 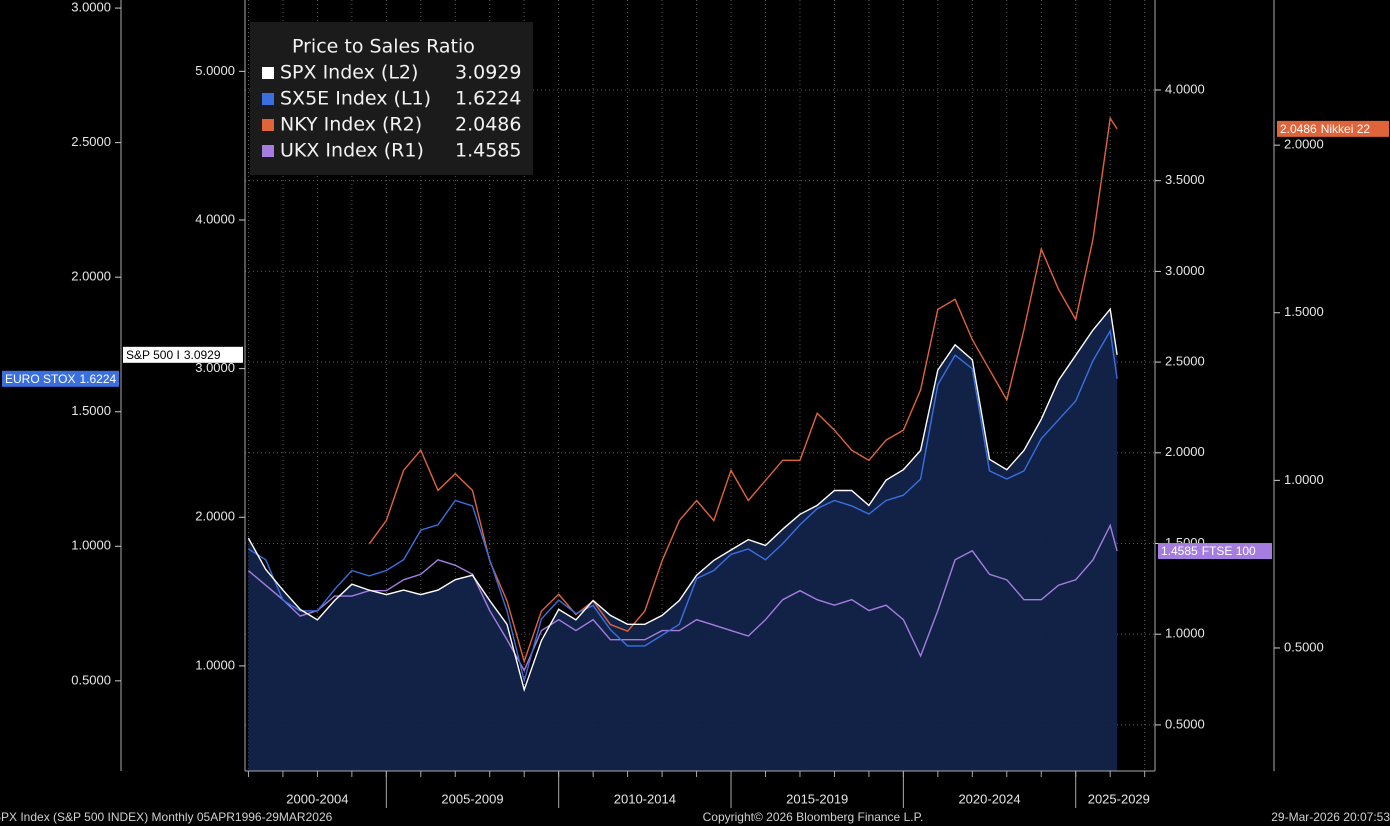 I want to click on tag-name: S&P 500 I, so click(x=153, y=355).